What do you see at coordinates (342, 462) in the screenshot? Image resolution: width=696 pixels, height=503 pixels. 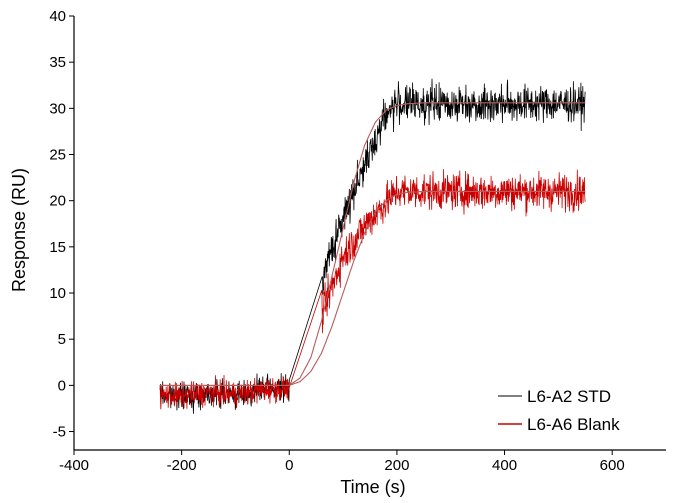 I see `x-axis-ticks: -400 -200 0 200 400 600` at bounding box center [342, 462].